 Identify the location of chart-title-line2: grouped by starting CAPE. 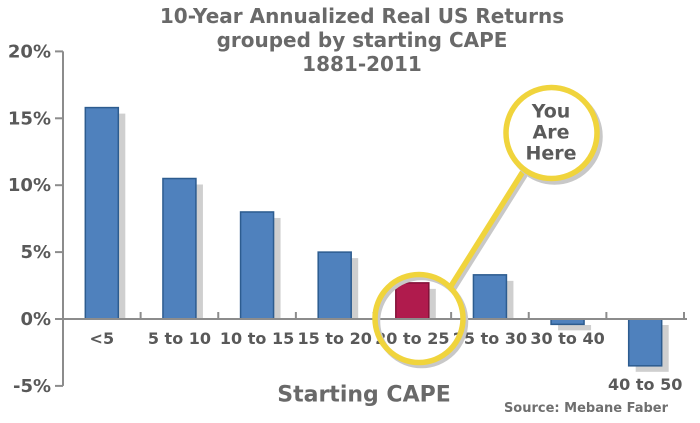
(362, 40).